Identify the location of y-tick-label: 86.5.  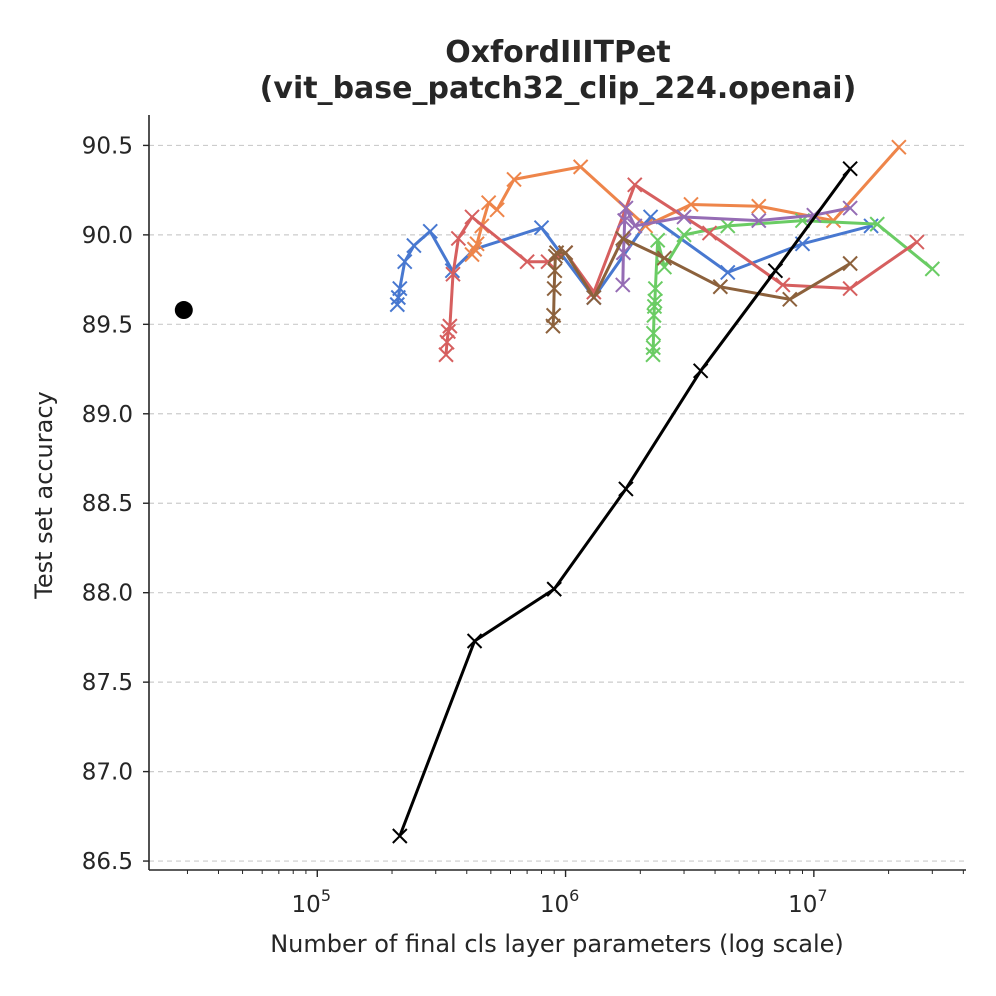
(107, 862).